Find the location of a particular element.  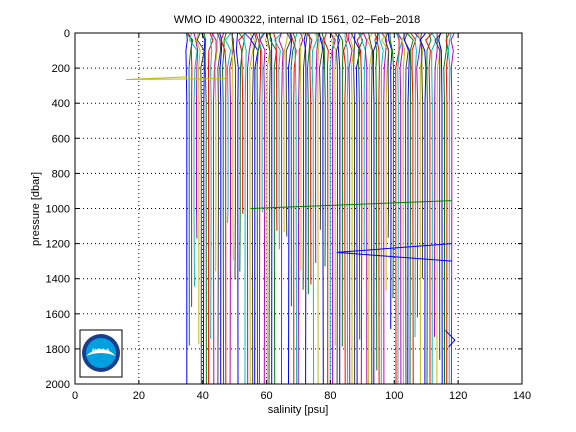

y-tick-label: 1000 is located at coordinates (58, 210).